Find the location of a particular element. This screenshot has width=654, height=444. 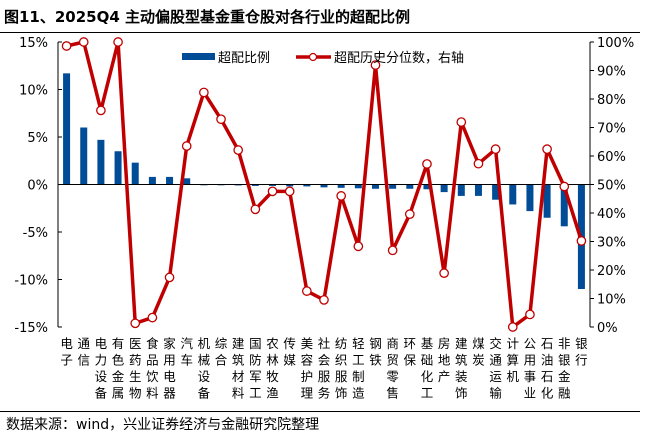

left-tick-label: 0% is located at coordinates (37, 186).